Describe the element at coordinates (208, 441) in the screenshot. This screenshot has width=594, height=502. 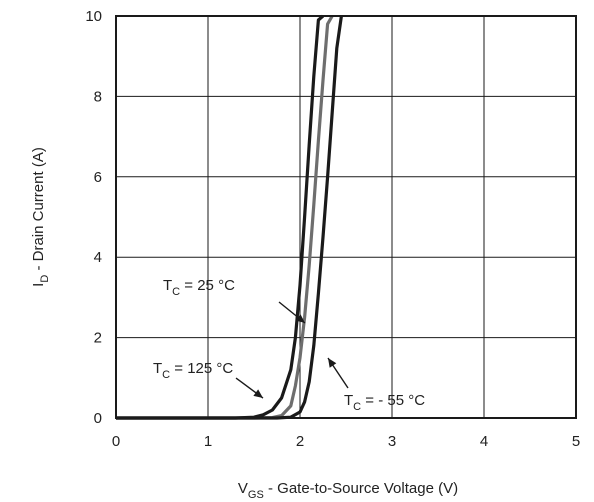
I see `x-tick-label: 1` at that location.